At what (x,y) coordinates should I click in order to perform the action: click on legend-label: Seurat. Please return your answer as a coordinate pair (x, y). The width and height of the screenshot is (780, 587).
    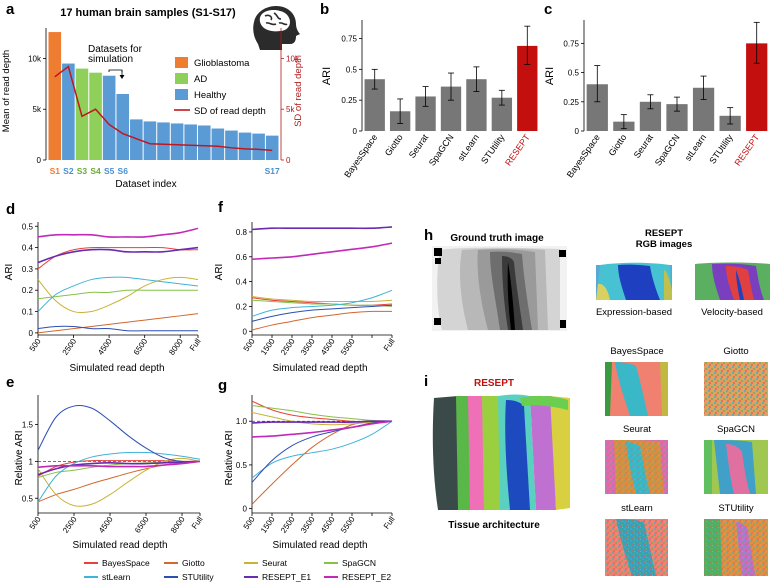
    Looking at the image, I should click on (275, 563).